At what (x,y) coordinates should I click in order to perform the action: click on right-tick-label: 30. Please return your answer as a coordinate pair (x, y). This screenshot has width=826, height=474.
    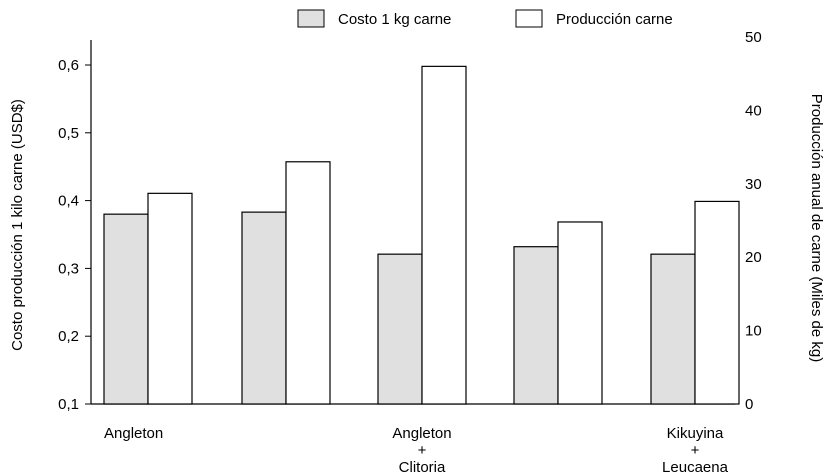
    Looking at the image, I should click on (753, 184).